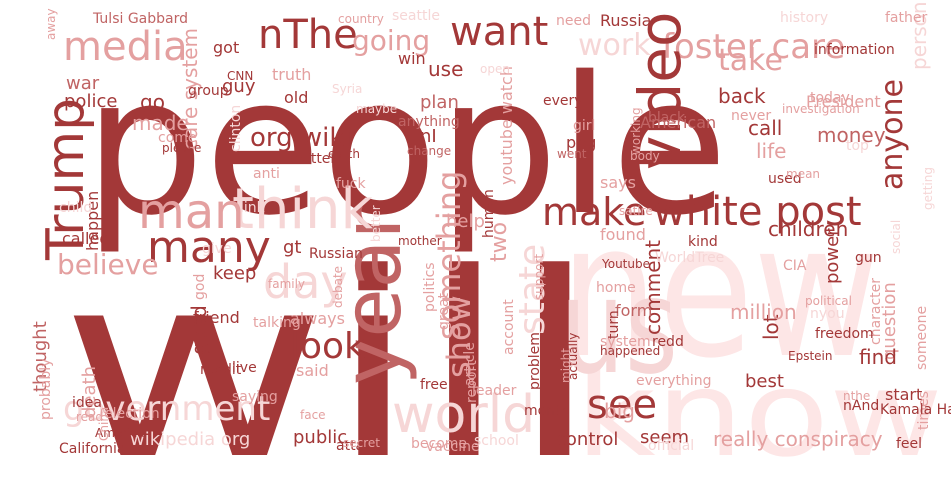 Image resolution: width=951 pixels, height=487 pixels. What do you see at coordinates (89, 392) in the screenshot?
I see `word-death: death` at bounding box center [89, 392].